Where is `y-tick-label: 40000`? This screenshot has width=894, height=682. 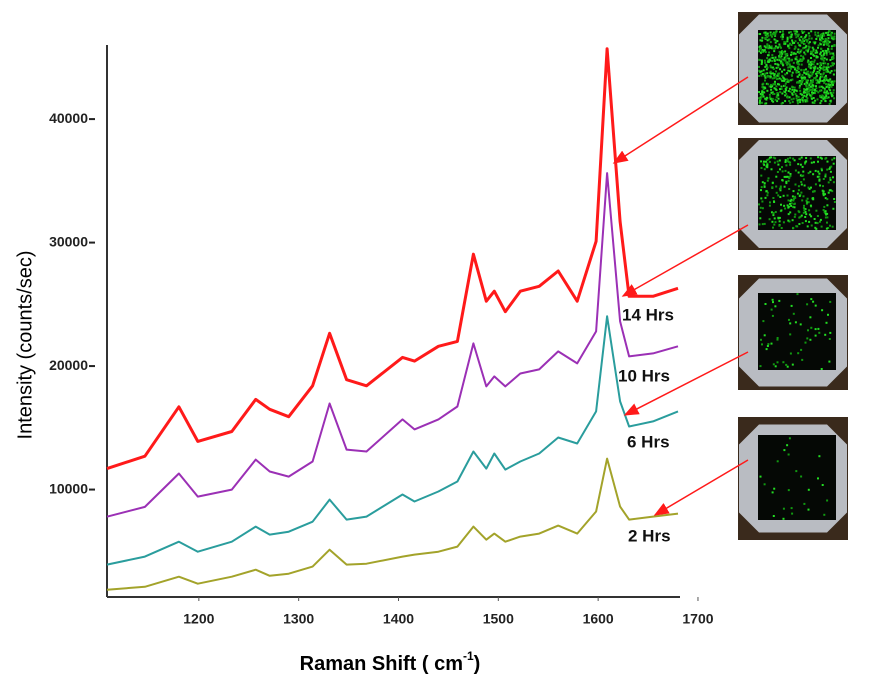 y-tick-label: 40000 is located at coordinates (68, 118).